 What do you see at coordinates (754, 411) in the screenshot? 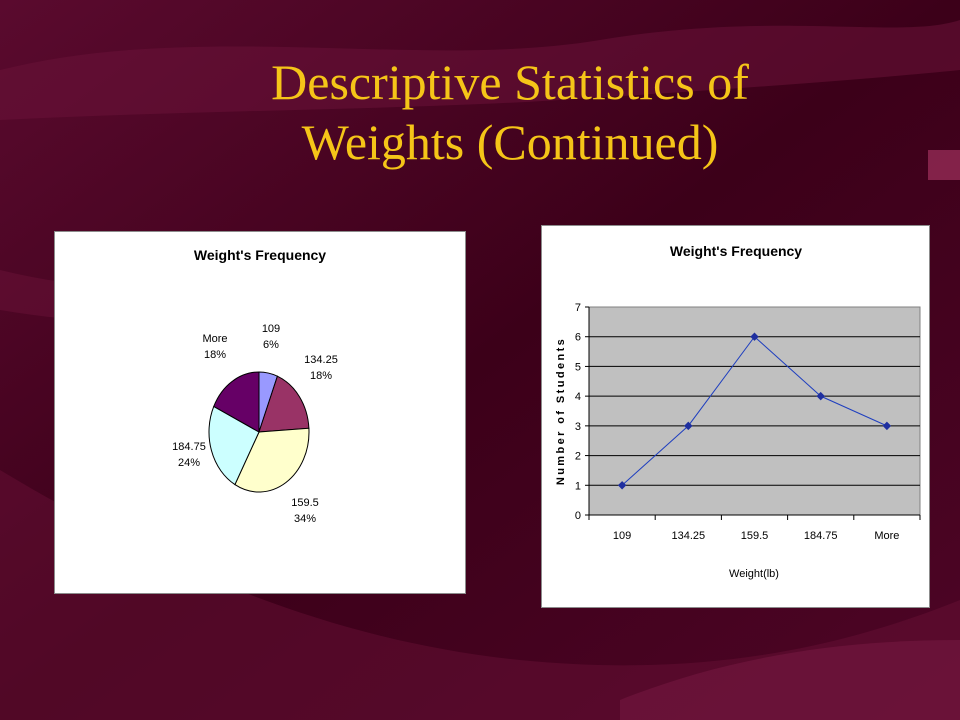
I see `plot-area` at bounding box center [754, 411].